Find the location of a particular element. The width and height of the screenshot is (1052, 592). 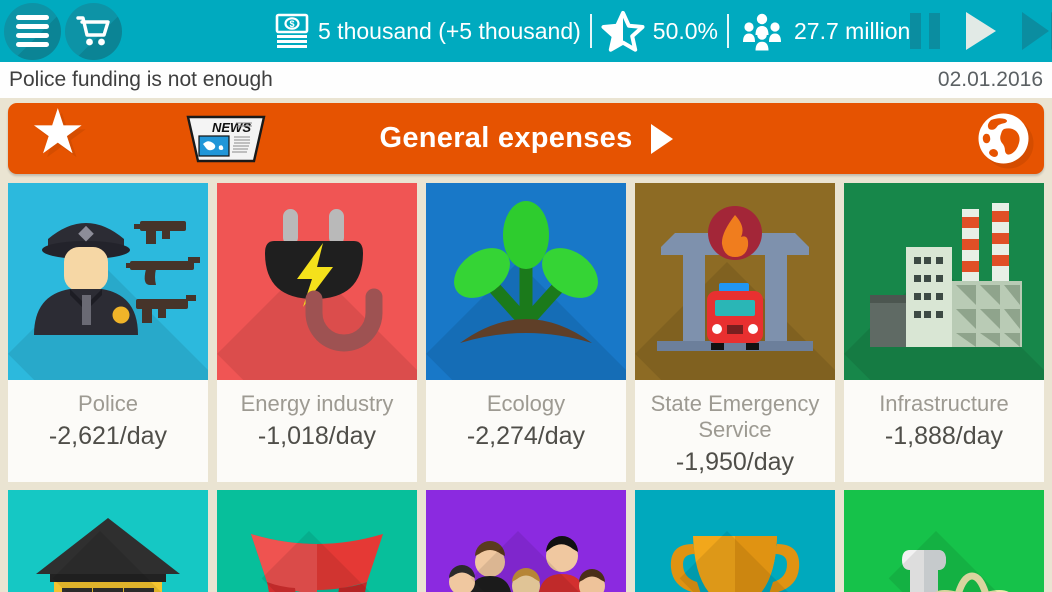

card-label: Ecology is located at coordinates (526, 403).